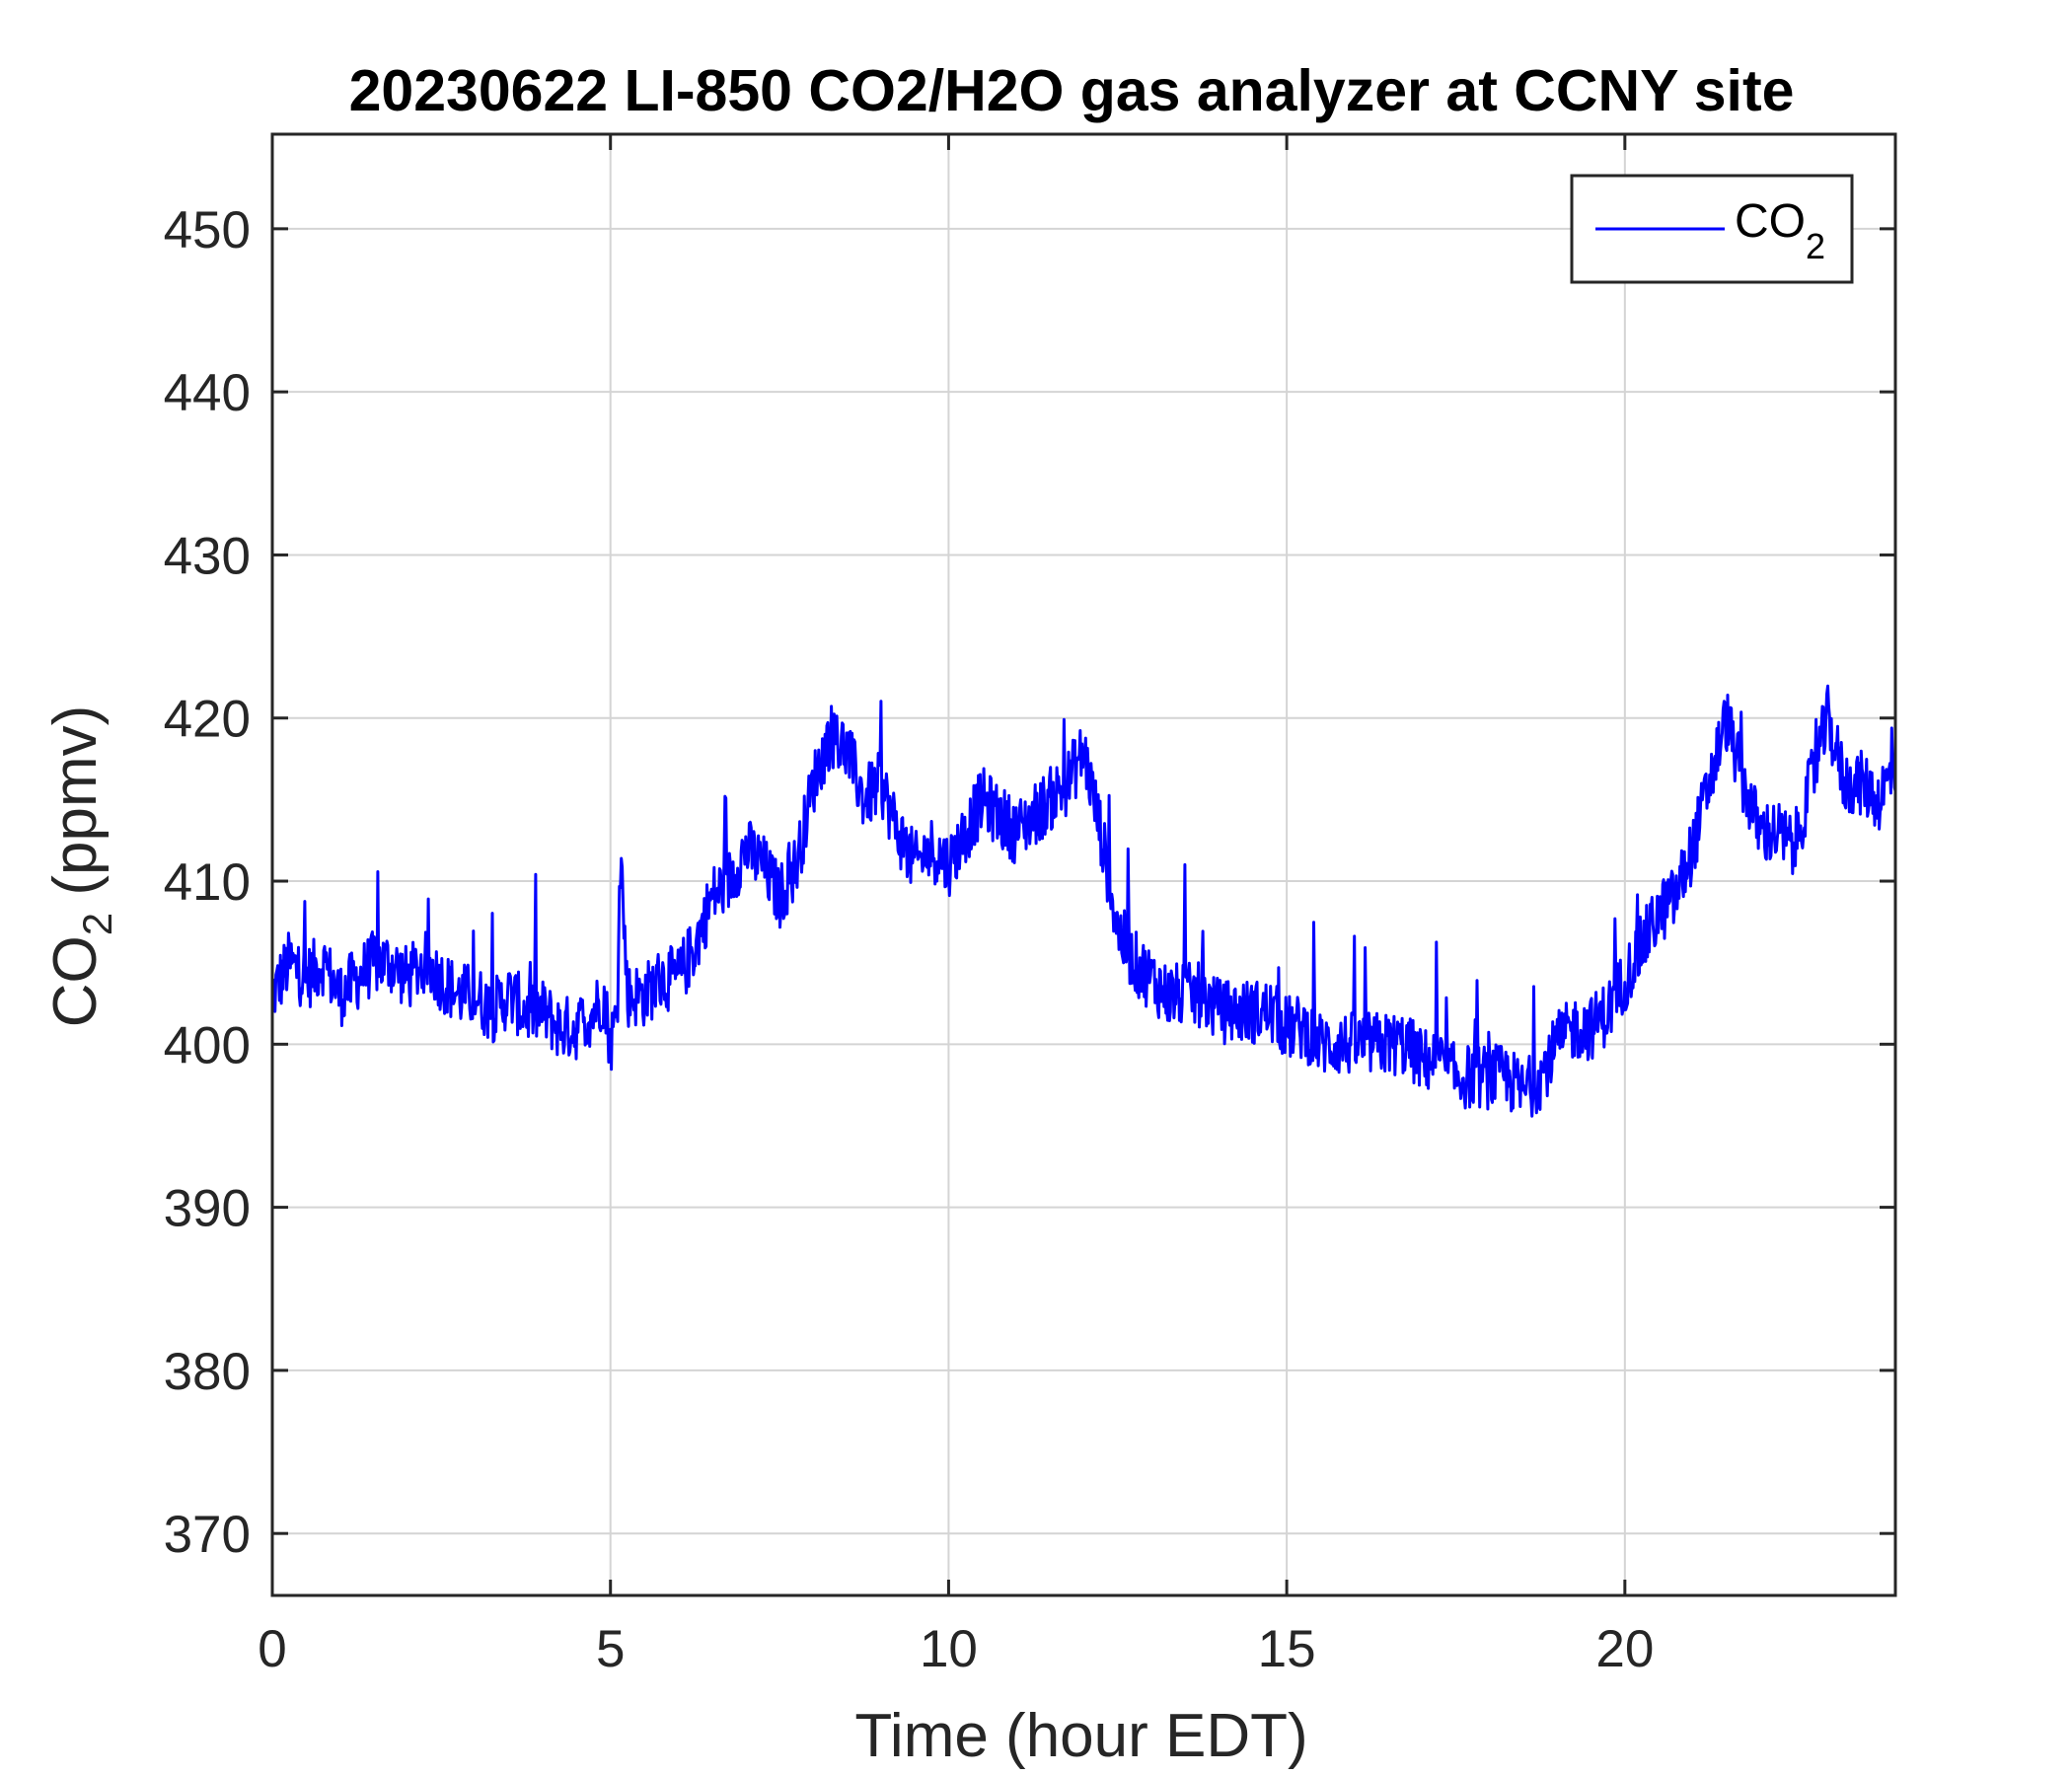 The width and height of the screenshot is (2072, 1776). I want to click on y-axis-label: CO2 (ppmv), so click(80, 866).